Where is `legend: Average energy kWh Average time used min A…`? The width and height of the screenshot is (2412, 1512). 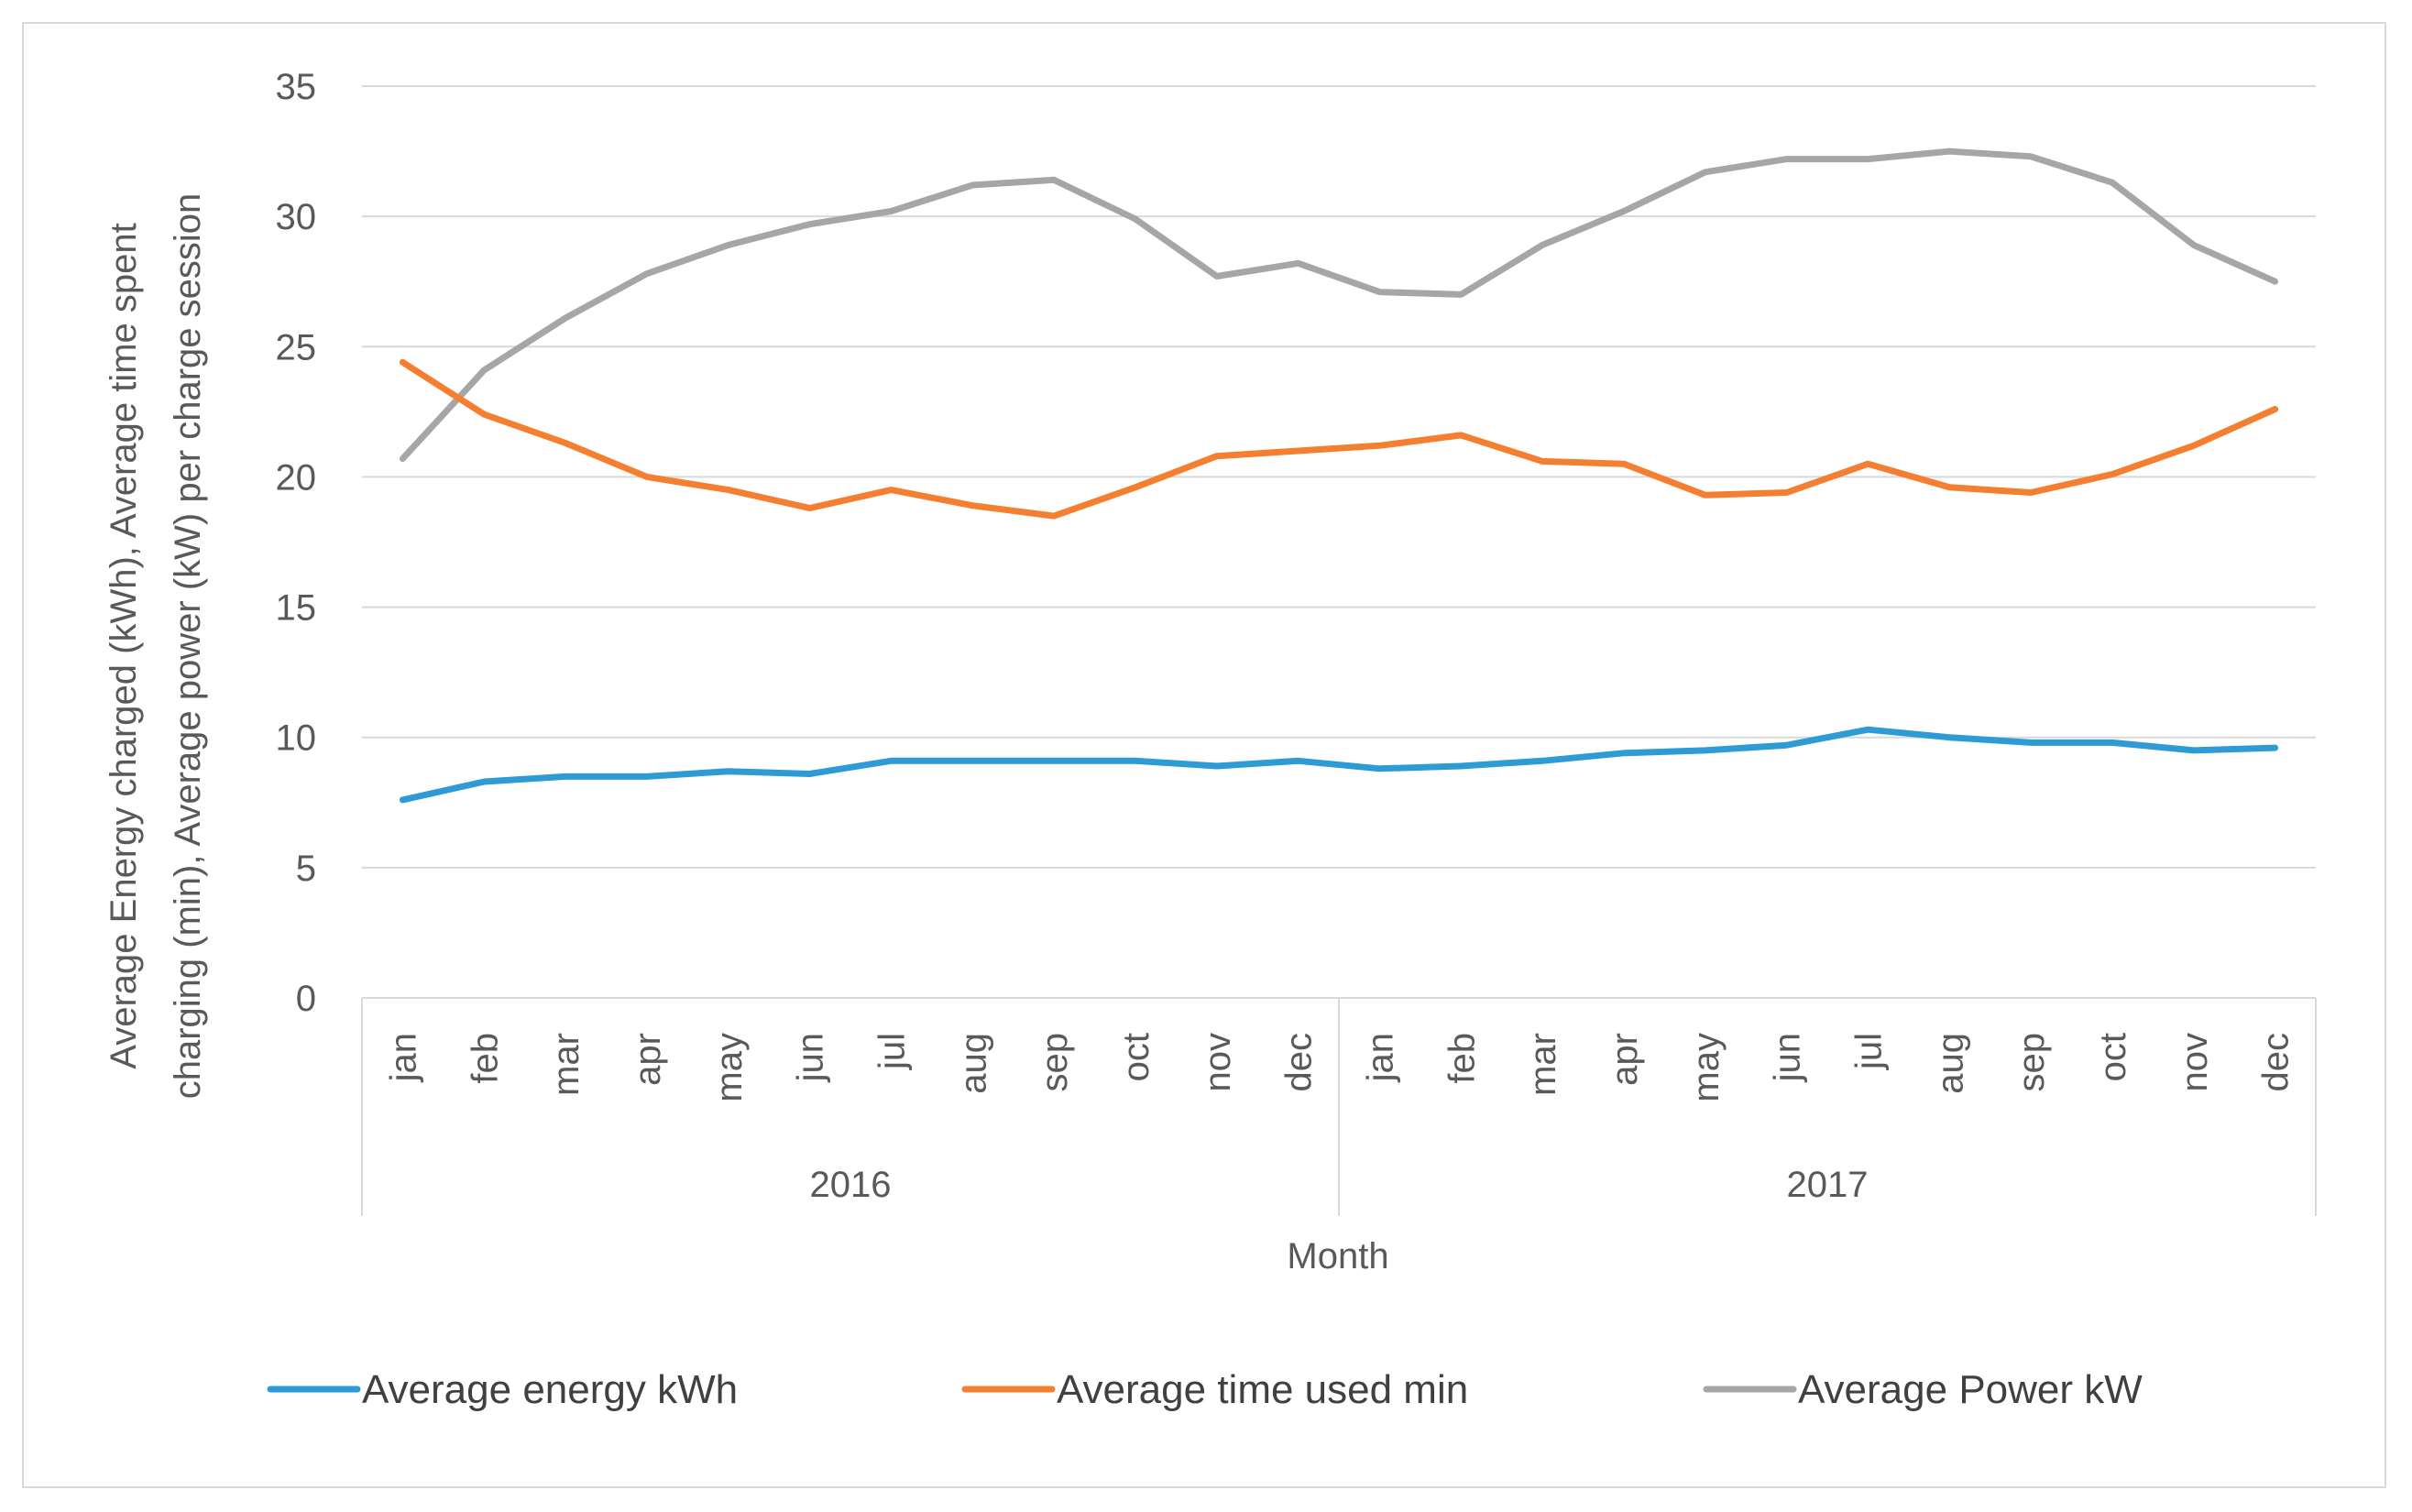
legend: Average energy kWh Average time used min A… is located at coordinates (1205, 1389).